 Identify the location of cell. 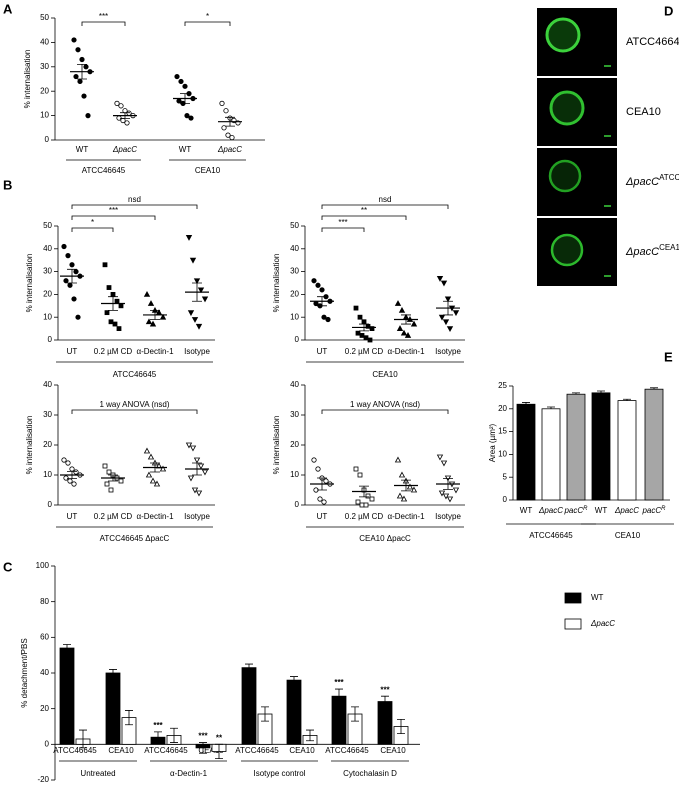
(567, 108).